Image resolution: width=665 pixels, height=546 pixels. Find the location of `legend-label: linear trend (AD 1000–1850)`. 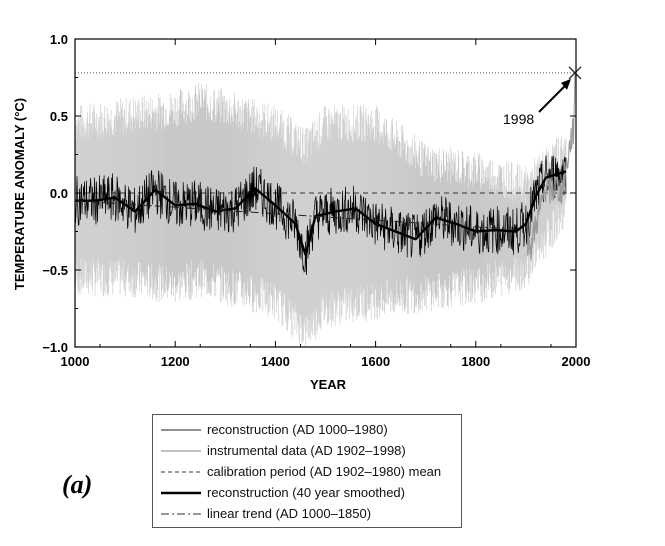

legend-label: linear trend (AD 1000–1850) is located at coordinates (289, 513).